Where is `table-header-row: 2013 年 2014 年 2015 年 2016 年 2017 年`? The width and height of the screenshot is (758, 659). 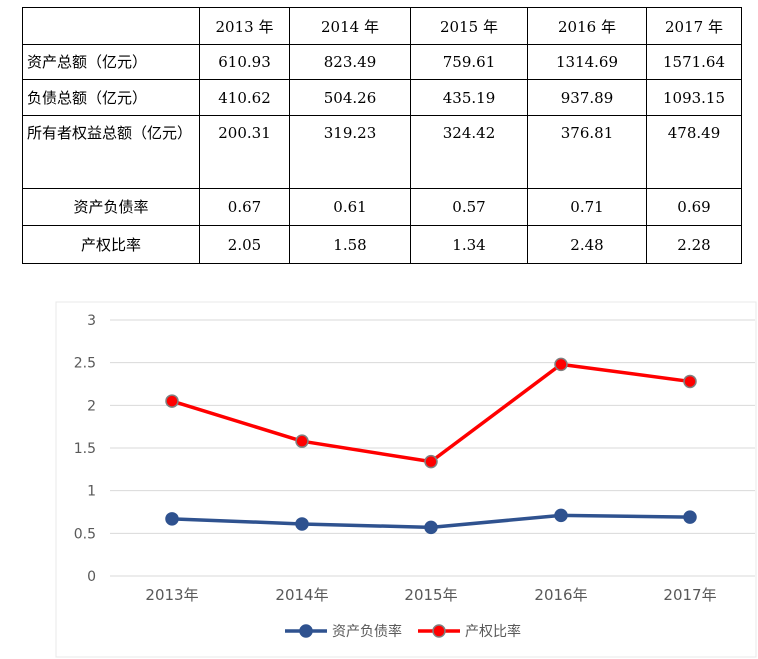 table-header-row: 2013 年 2014 年 2015 年 2016 年 2017 年 is located at coordinates (382, 26).